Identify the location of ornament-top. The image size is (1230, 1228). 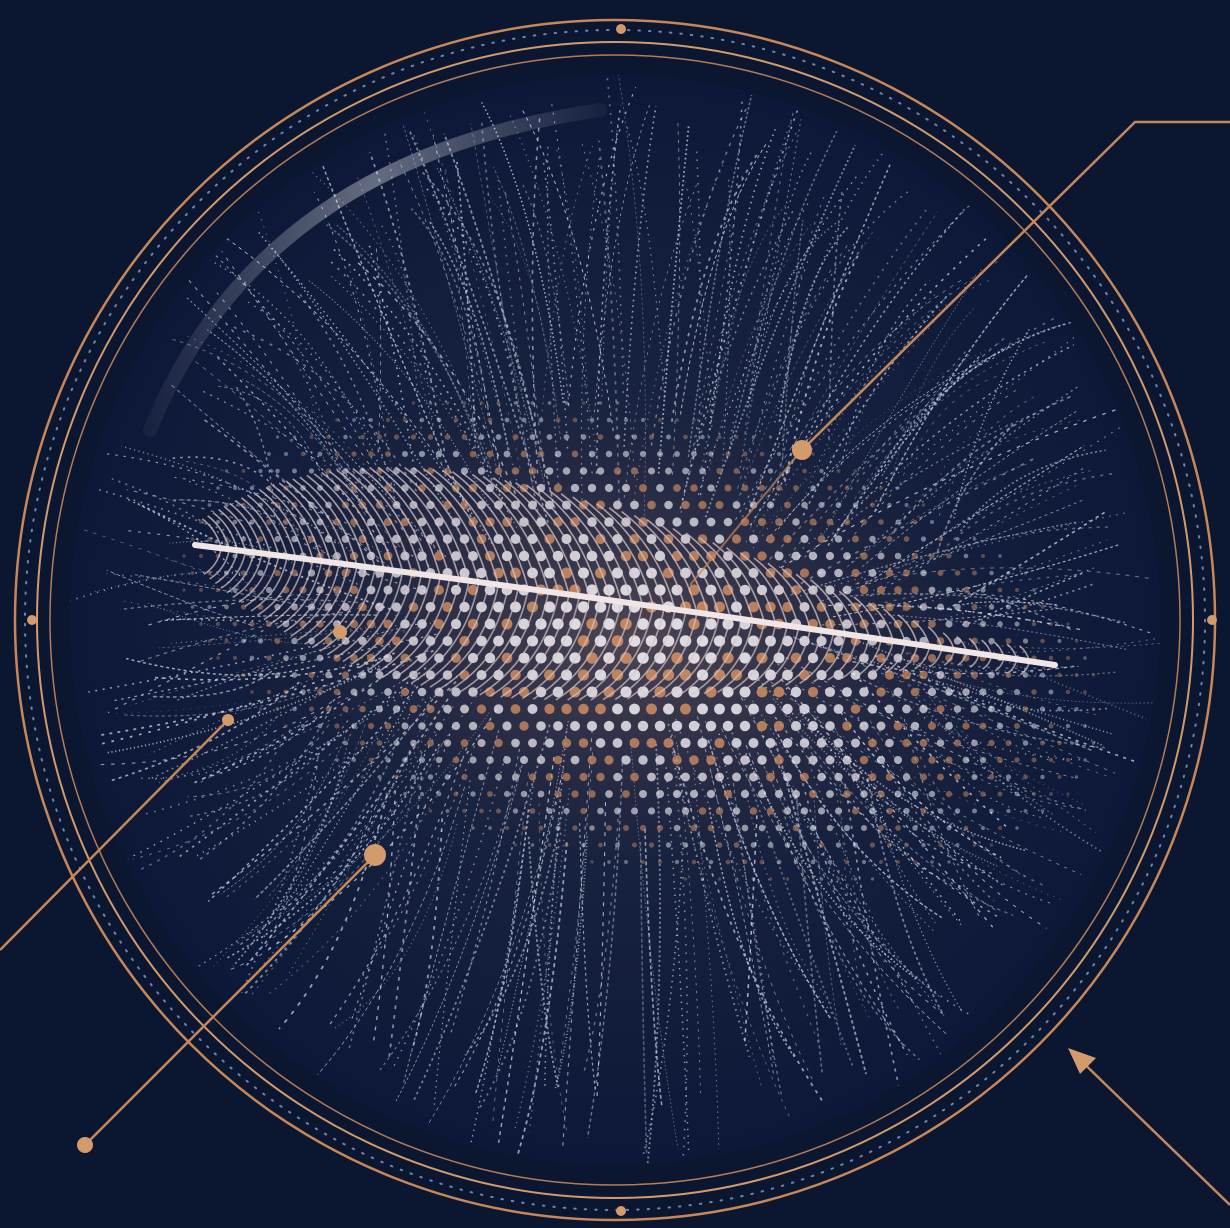
(621, 29).